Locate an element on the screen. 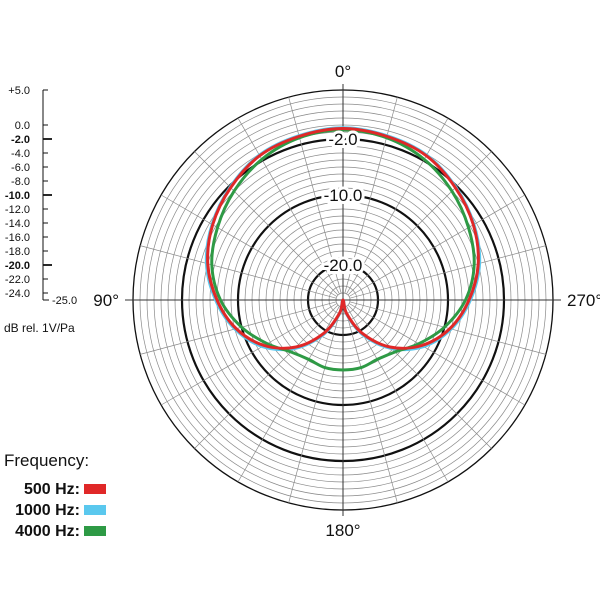  scale-tick-label: -25.0 is located at coordinates (64, 301).